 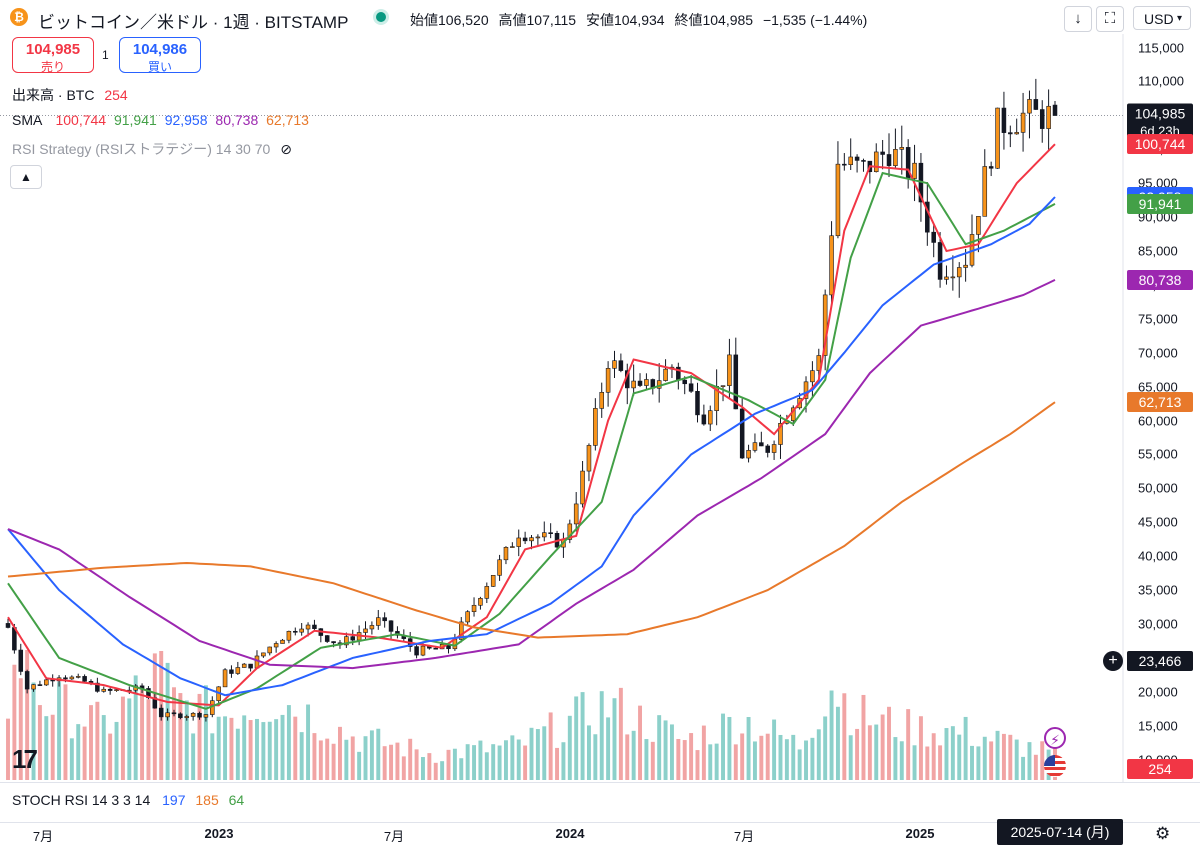 What do you see at coordinates (174, 800) in the screenshot?
I see `stoch-rsi-value: 197` at bounding box center [174, 800].